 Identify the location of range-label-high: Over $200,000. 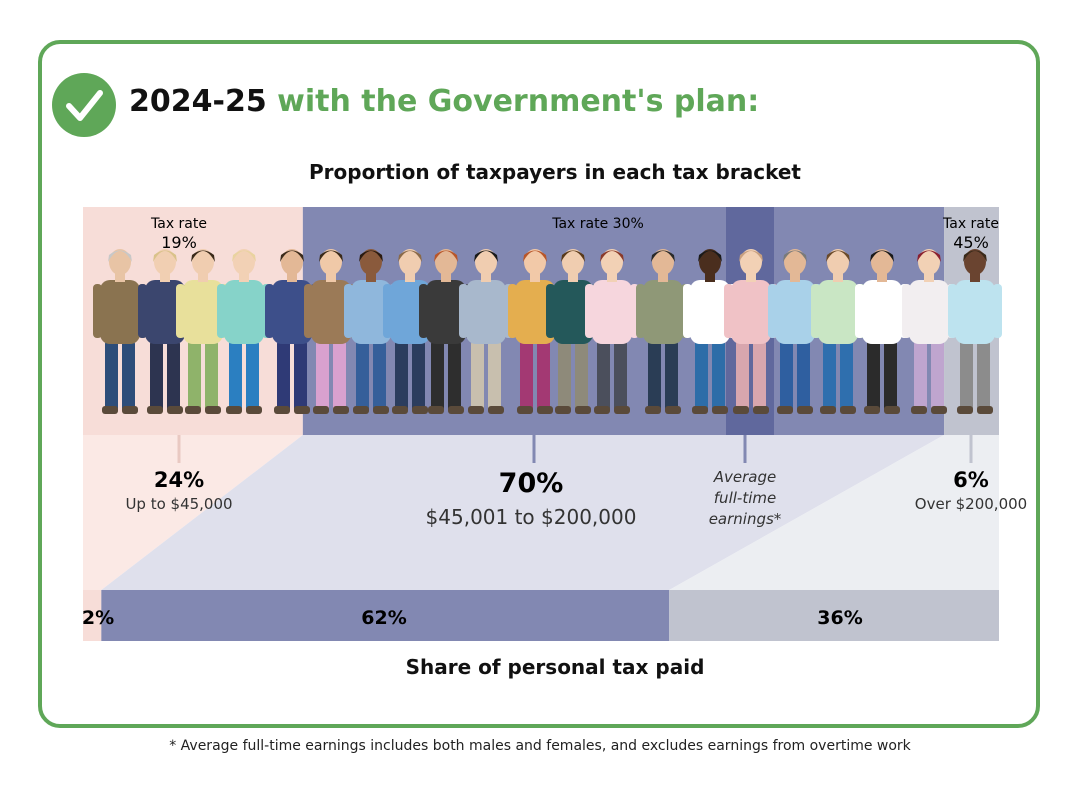
(971, 504).